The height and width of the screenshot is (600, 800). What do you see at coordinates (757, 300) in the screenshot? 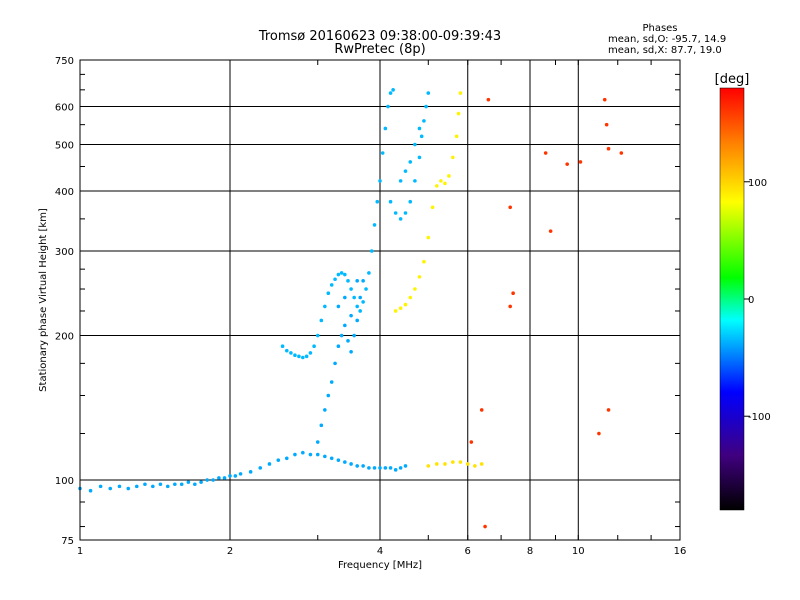
I see `colorbar-ticks: 100 0 -100` at bounding box center [757, 300].